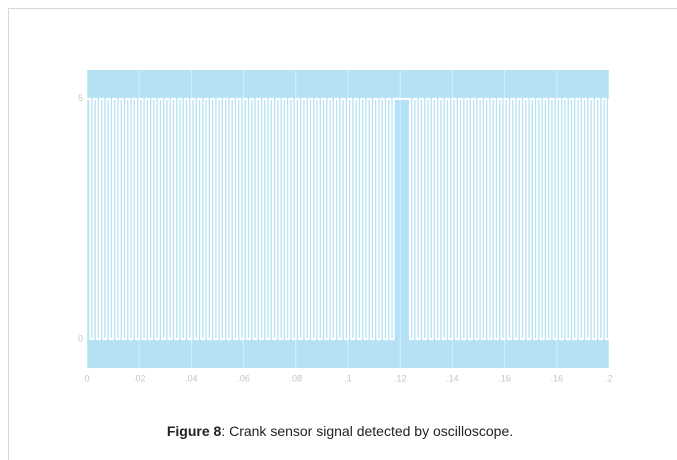 The height and width of the screenshot is (460, 677). What do you see at coordinates (400, 378) in the screenshot?
I see `x-tick-label: .12` at bounding box center [400, 378].